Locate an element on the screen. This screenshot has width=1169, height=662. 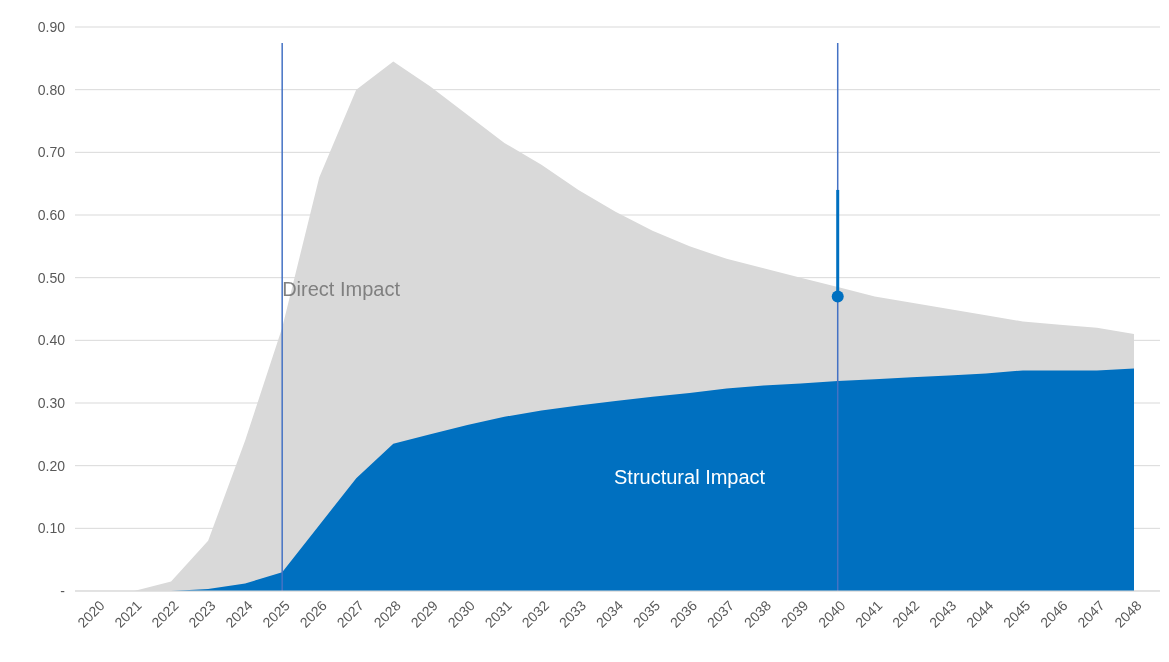
y-tick-label: 0.40 is located at coordinates (51, 340).